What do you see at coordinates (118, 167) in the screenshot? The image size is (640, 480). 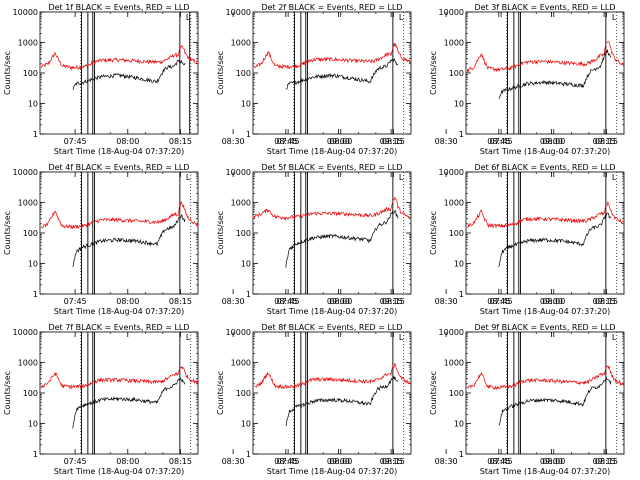 I see `panel-title: Det 4f BLACK = Events, RED = LLD` at bounding box center [118, 167].